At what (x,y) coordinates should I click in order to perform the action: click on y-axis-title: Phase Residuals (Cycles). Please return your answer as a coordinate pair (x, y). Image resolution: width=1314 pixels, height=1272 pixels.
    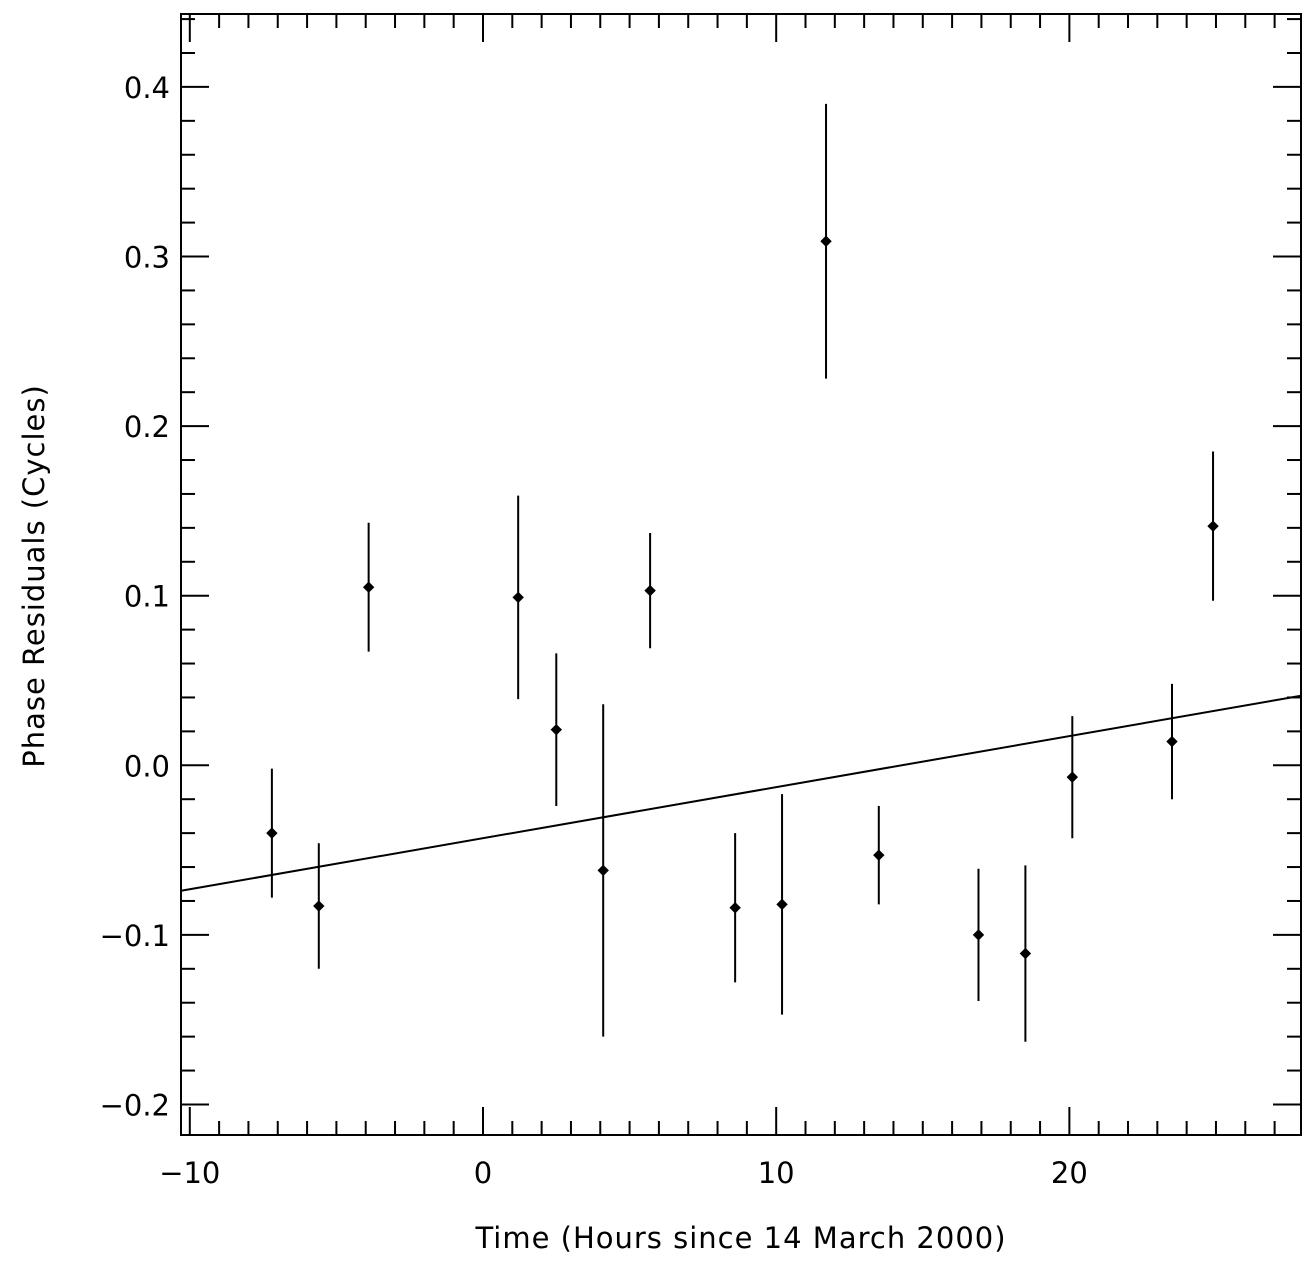
    Looking at the image, I should click on (34, 576).